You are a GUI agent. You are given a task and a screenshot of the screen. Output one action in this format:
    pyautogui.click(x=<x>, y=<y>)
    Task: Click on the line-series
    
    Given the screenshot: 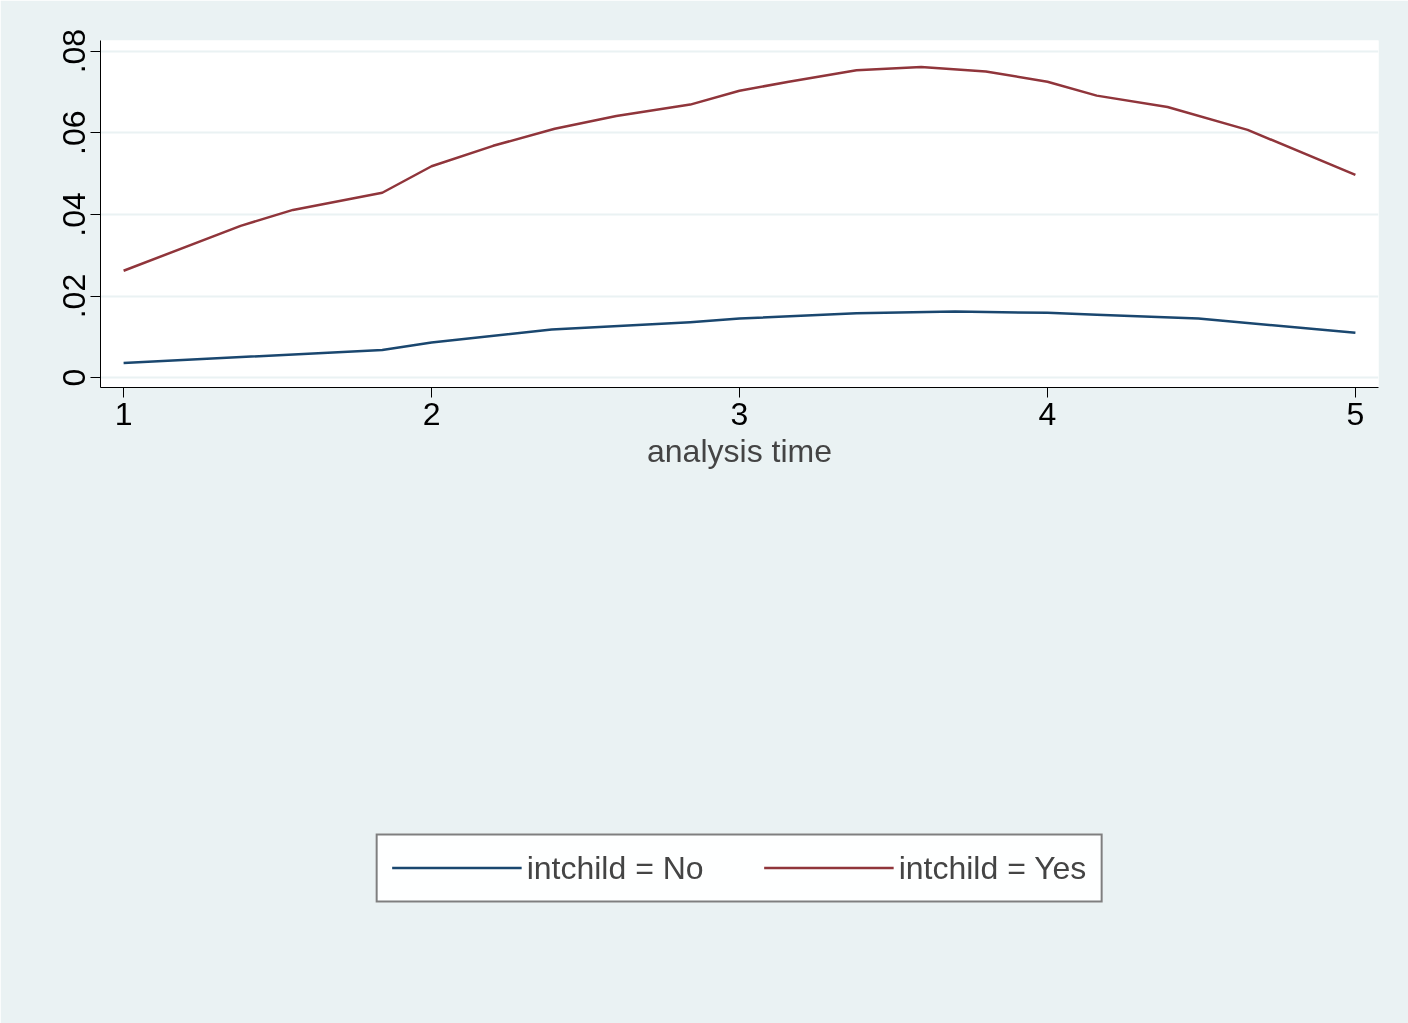 What is the action you would take?
    pyautogui.click(x=739, y=337)
    